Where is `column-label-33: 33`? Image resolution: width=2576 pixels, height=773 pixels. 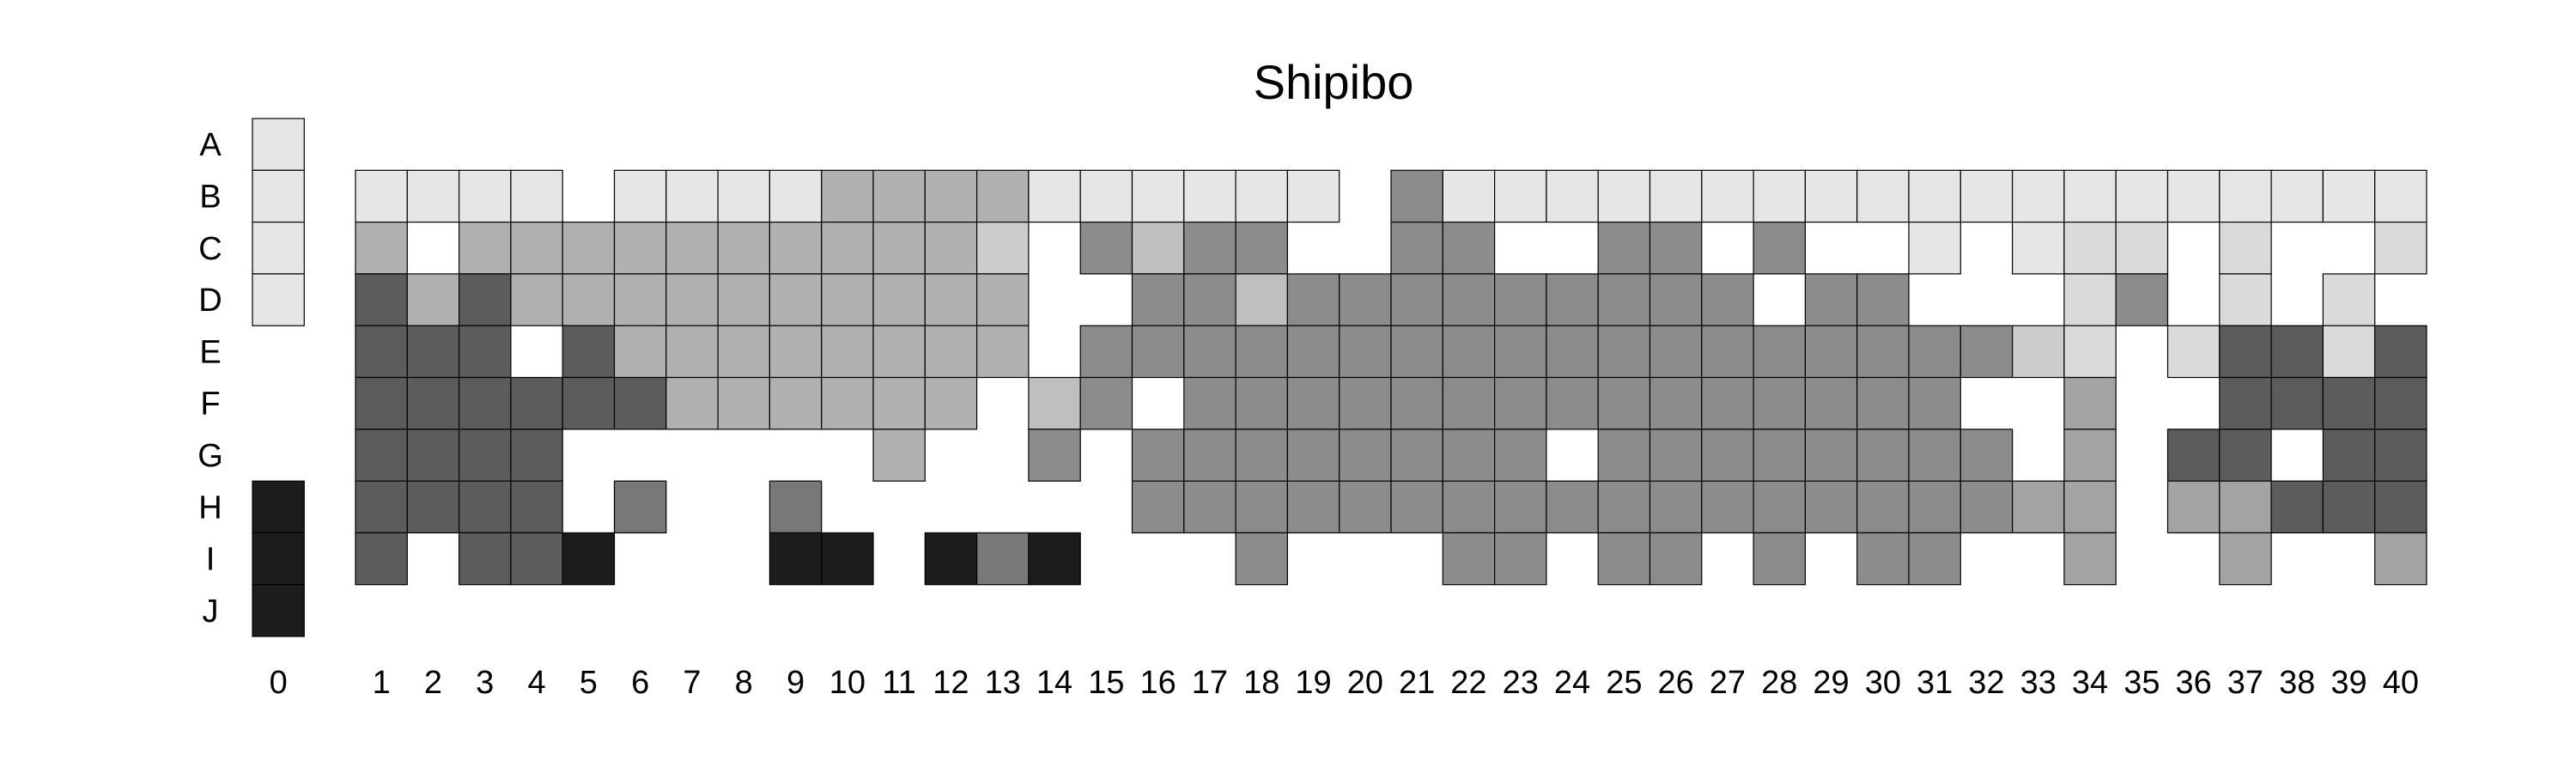
column-label-33: 33 is located at coordinates (2039, 683).